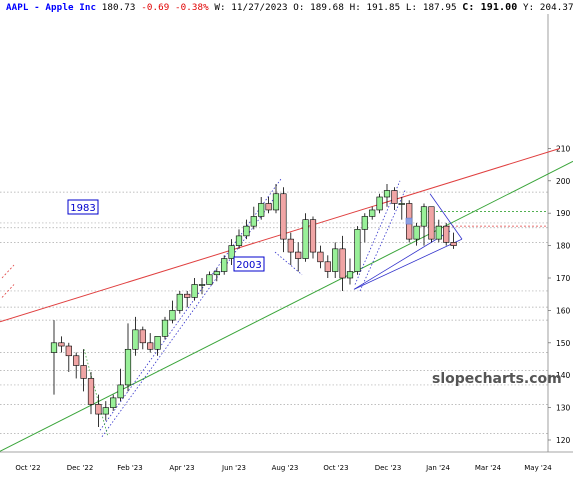 The width and height of the screenshot is (573, 480). I want to click on watermark: slopecharts.com, so click(497, 379).